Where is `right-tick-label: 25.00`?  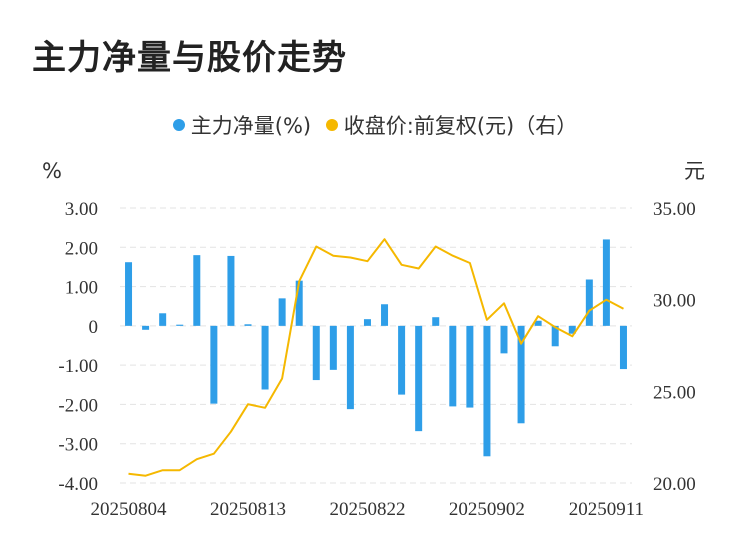
right-tick-label: 25.00 is located at coordinates (674, 392).